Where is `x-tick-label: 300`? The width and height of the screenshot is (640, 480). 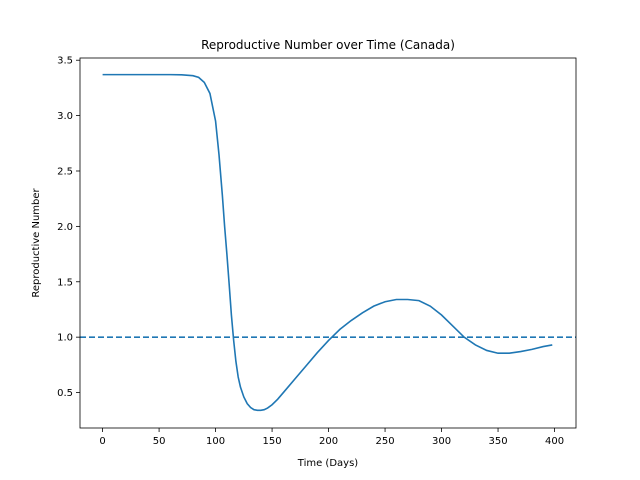
x-tick-label: 300 is located at coordinates (441, 441).